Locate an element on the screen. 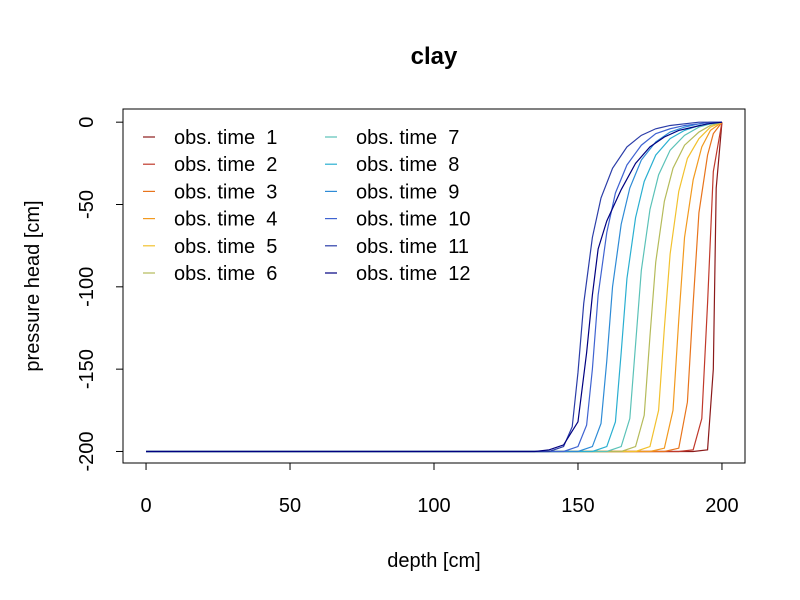 The height and width of the screenshot is (600, 800). y-tick-label: -50 is located at coordinates (87, 204).